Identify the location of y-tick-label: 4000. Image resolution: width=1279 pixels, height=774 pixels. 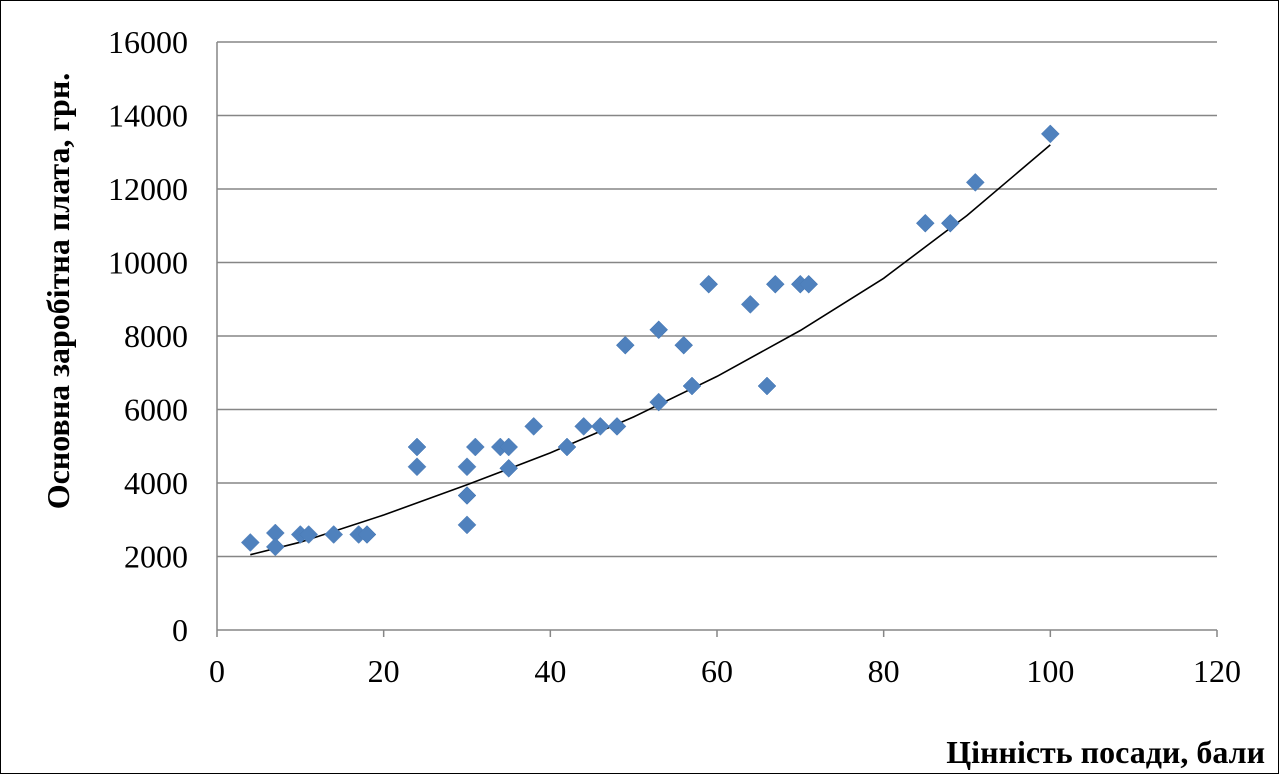
(156, 483).